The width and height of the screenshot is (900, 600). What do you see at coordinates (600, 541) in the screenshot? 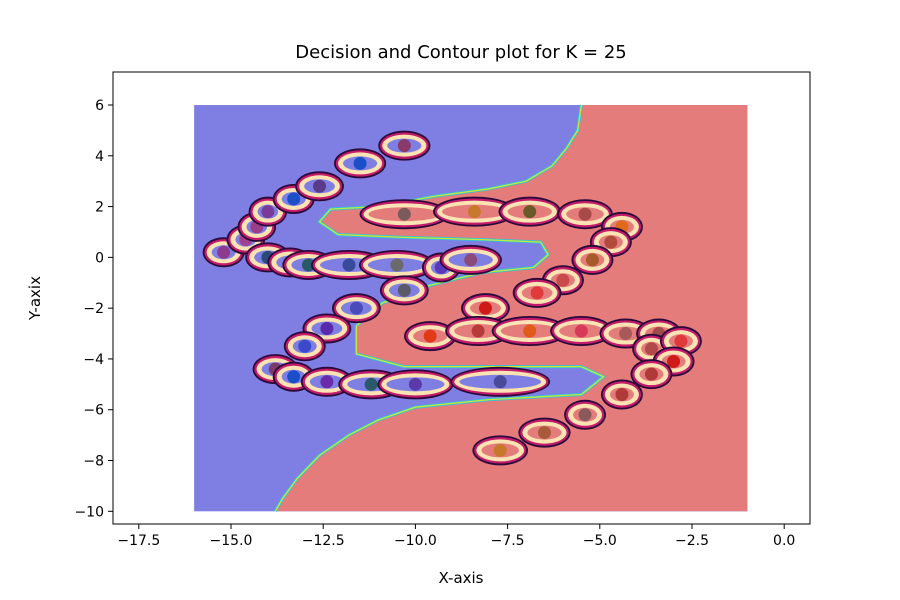
I see `x-tick-label: −5.0` at bounding box center [600, 541].